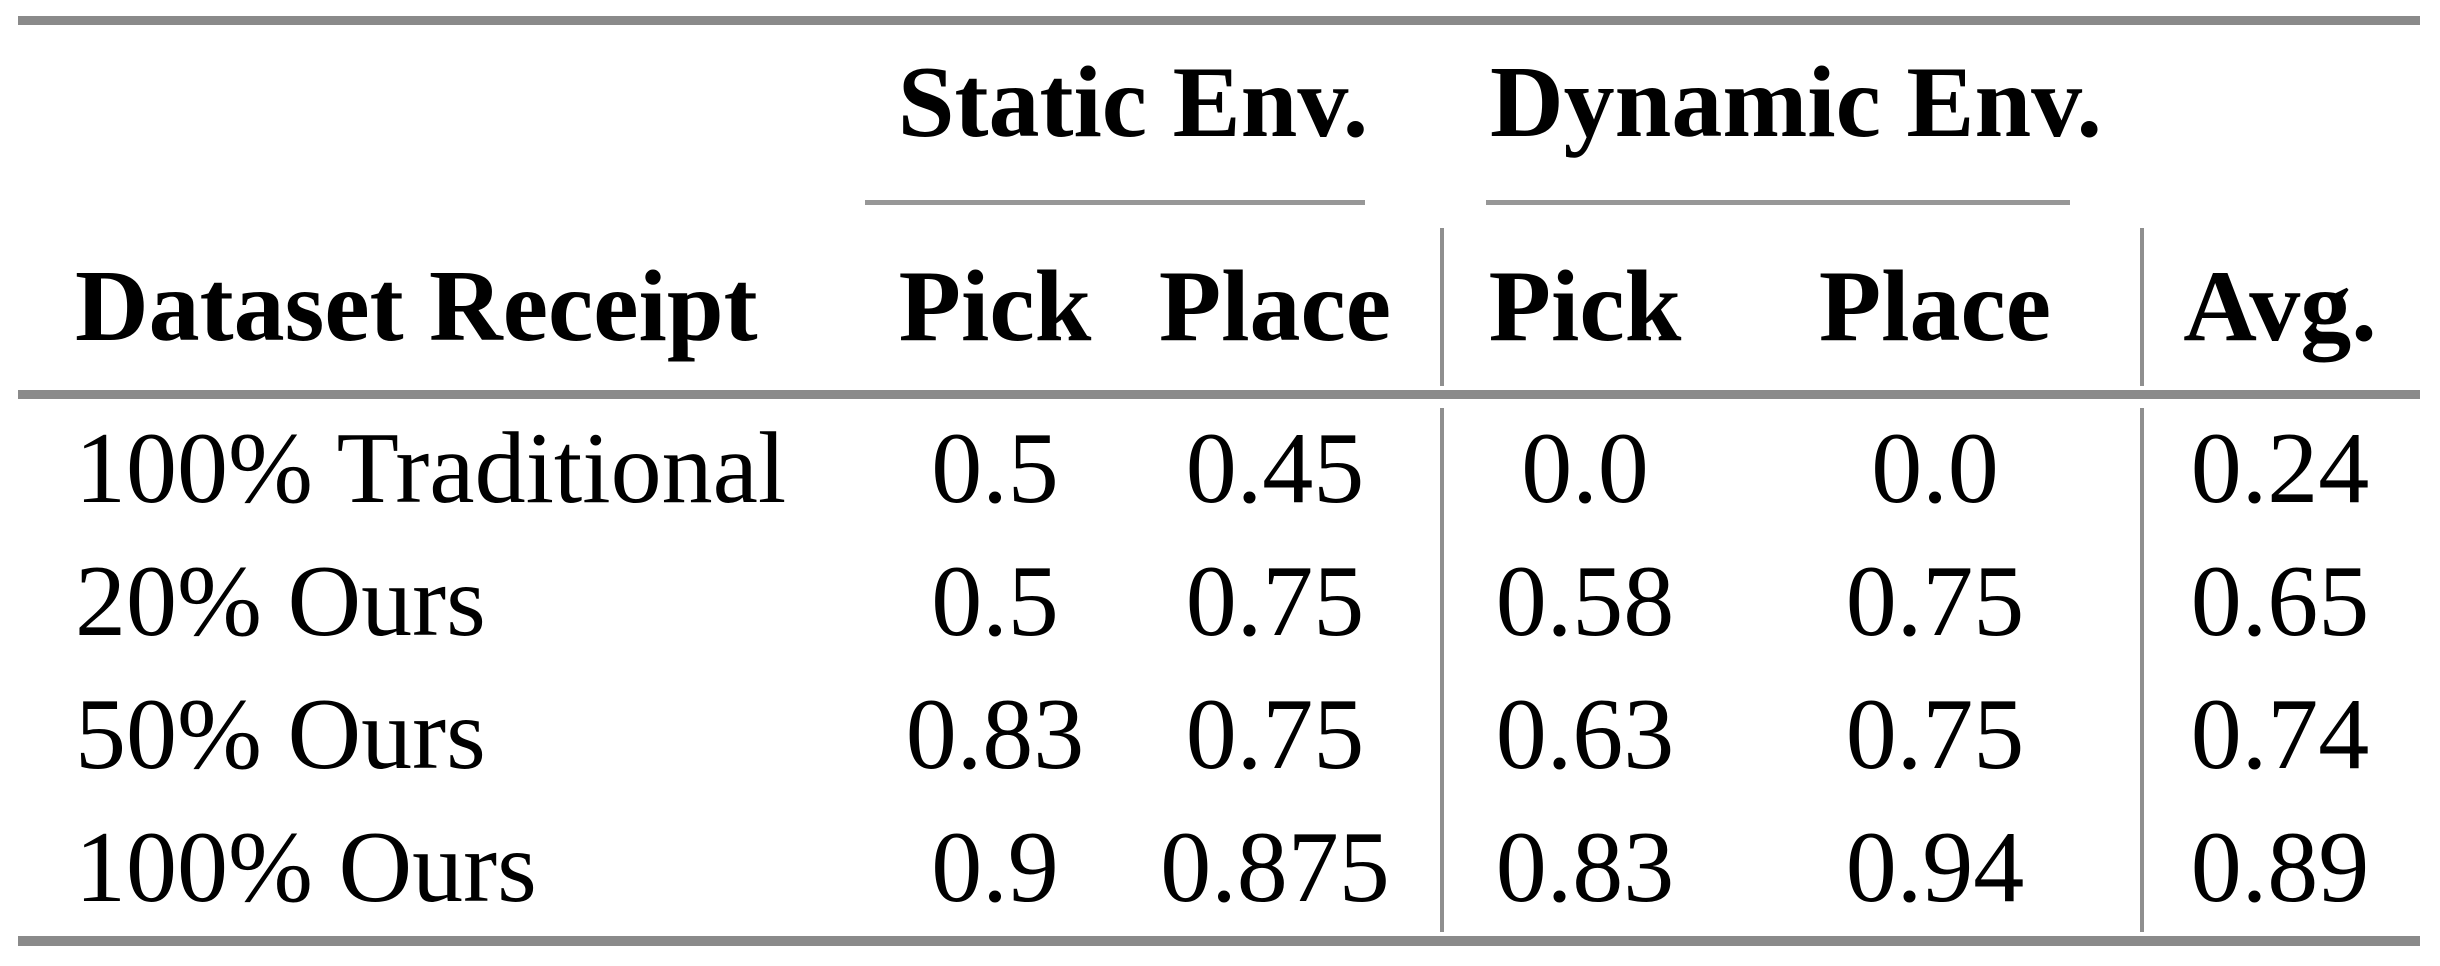 This screenshot has width=2440, height=966. I want to click on header-dynamic-pick: Pick, so click(1585, 306).